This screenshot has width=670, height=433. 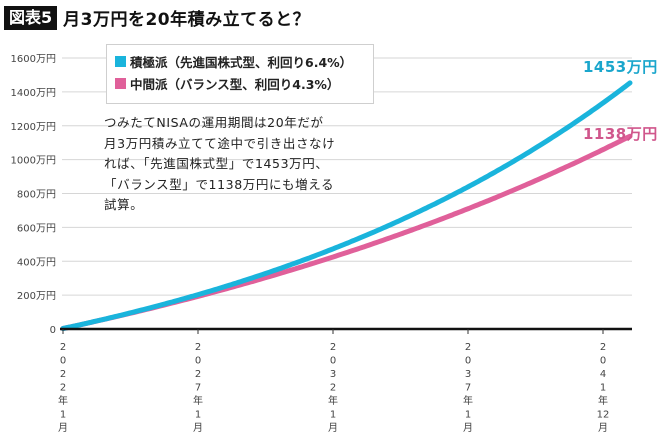 What do you see at coordinates (36, 296) in the screenshot?
I see `y-tick-label: 200万円` at bounding box center [36, 296].